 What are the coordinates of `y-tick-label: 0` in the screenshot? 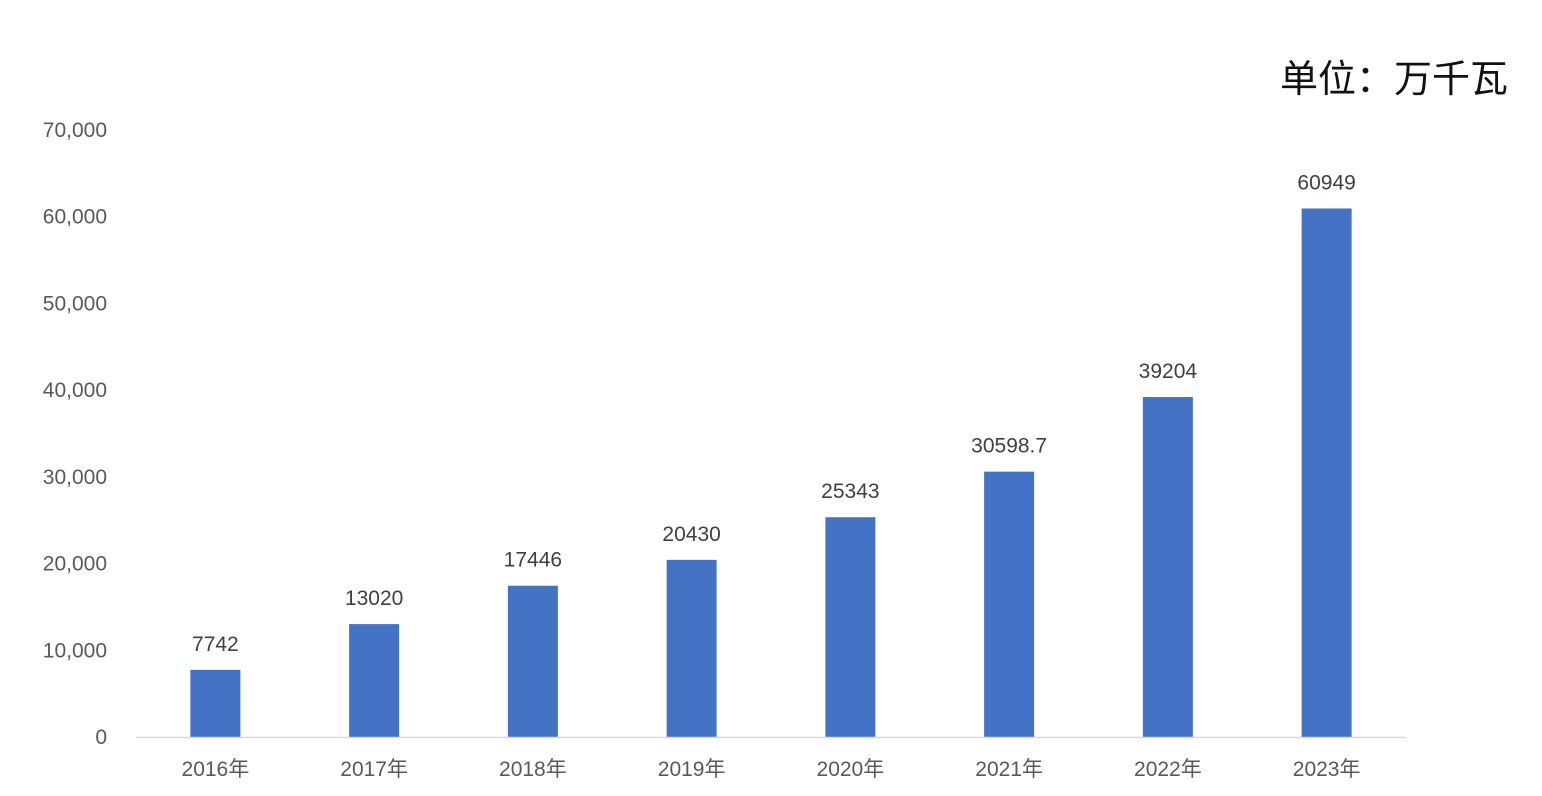 It's located at (101, 737).